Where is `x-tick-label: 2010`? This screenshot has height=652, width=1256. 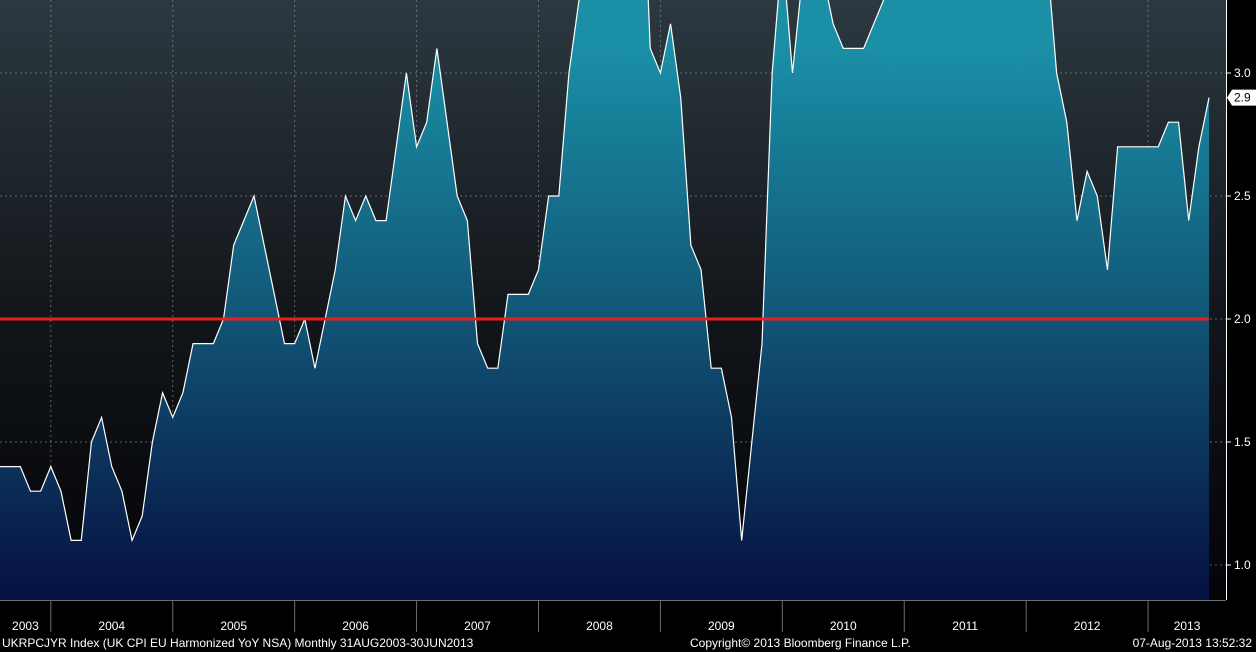
x-tick-label: 2010 is located at coordinates (843, 626).